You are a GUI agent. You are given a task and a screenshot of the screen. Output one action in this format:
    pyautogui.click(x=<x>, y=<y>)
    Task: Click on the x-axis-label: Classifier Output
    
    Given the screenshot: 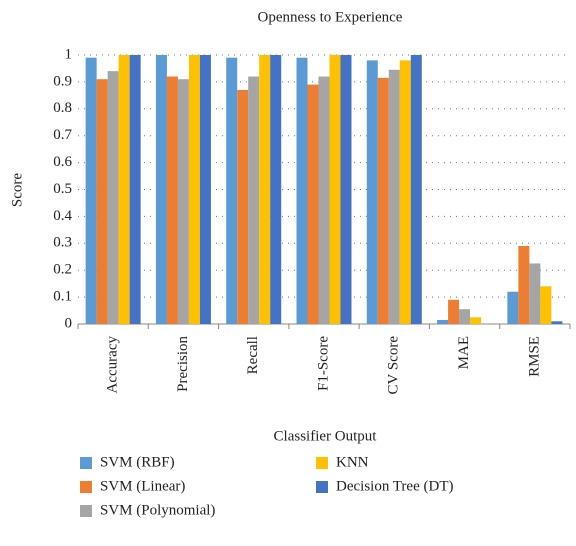 What is the action you would take?
    pyautogui.click(x=326, y=436)
    